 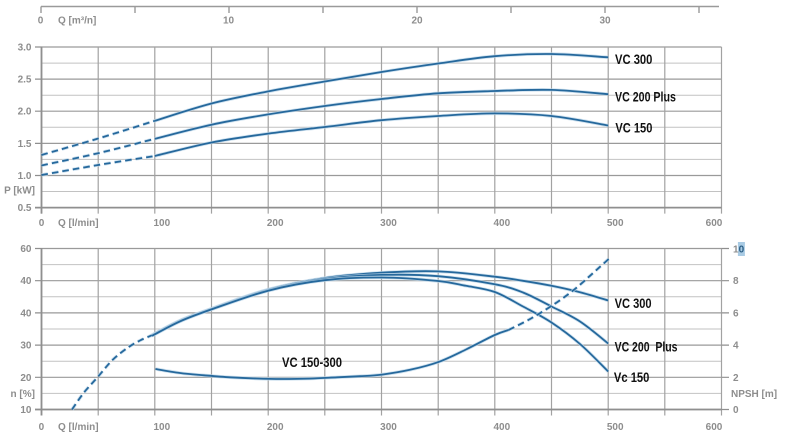 I want to click on svg-text: P [kW], so click(x=19, y=191).